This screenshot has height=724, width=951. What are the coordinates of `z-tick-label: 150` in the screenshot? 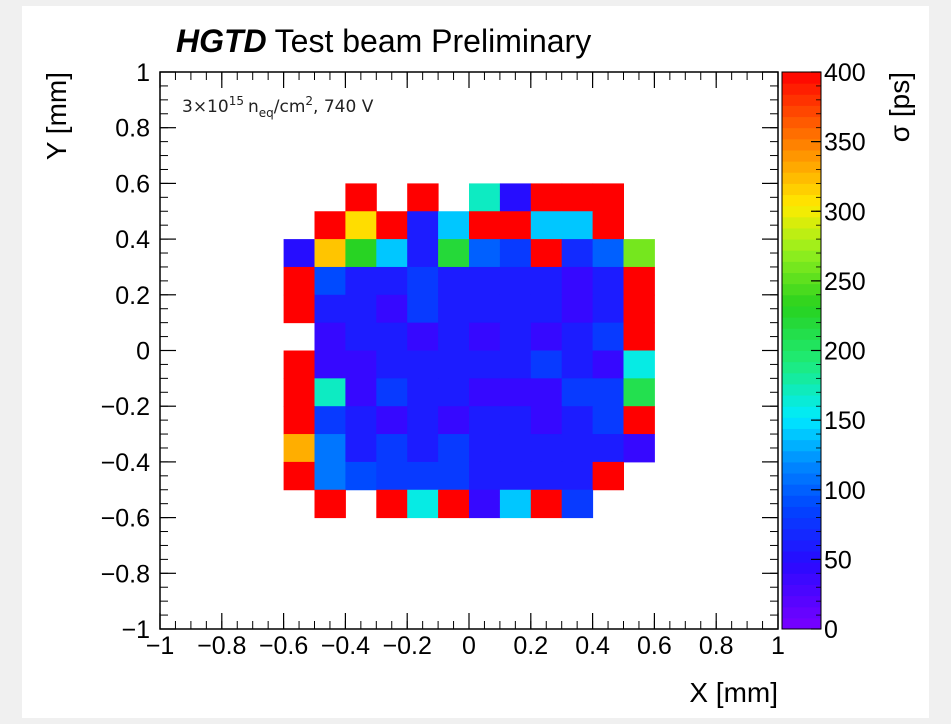 It's located at (845, 421).